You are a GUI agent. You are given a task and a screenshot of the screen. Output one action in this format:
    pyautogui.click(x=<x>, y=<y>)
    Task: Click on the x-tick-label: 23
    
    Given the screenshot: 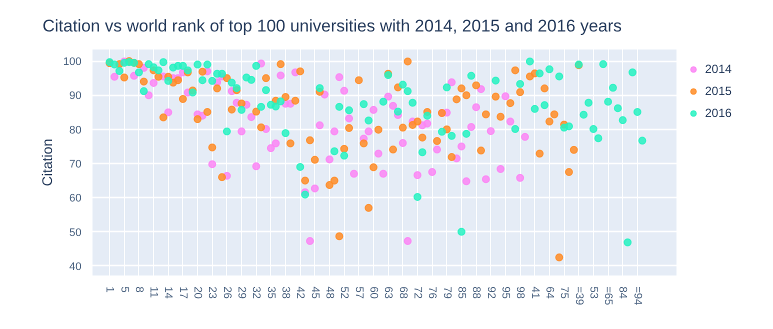 What is the action you would take?
    pyautogui.click(x=212, y=292)
    